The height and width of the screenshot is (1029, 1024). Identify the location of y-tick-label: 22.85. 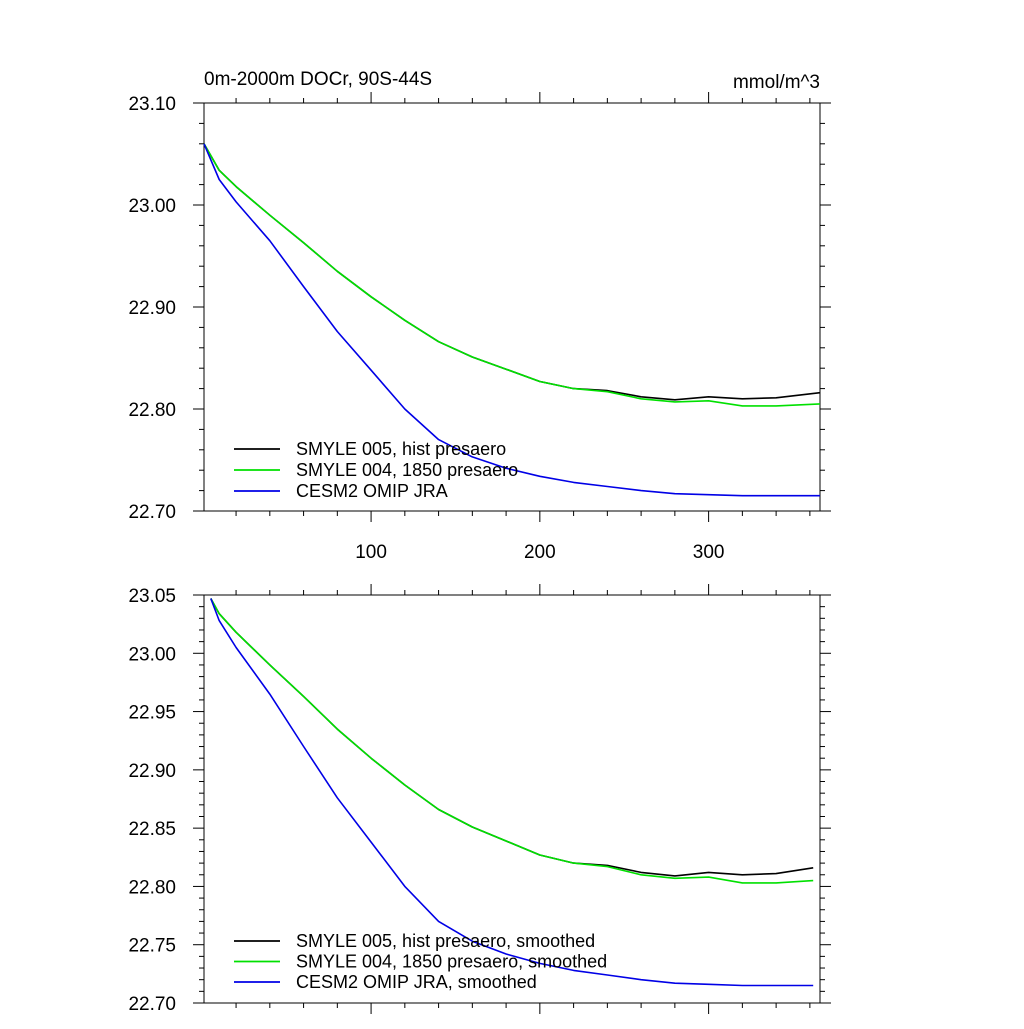
(152, 829).